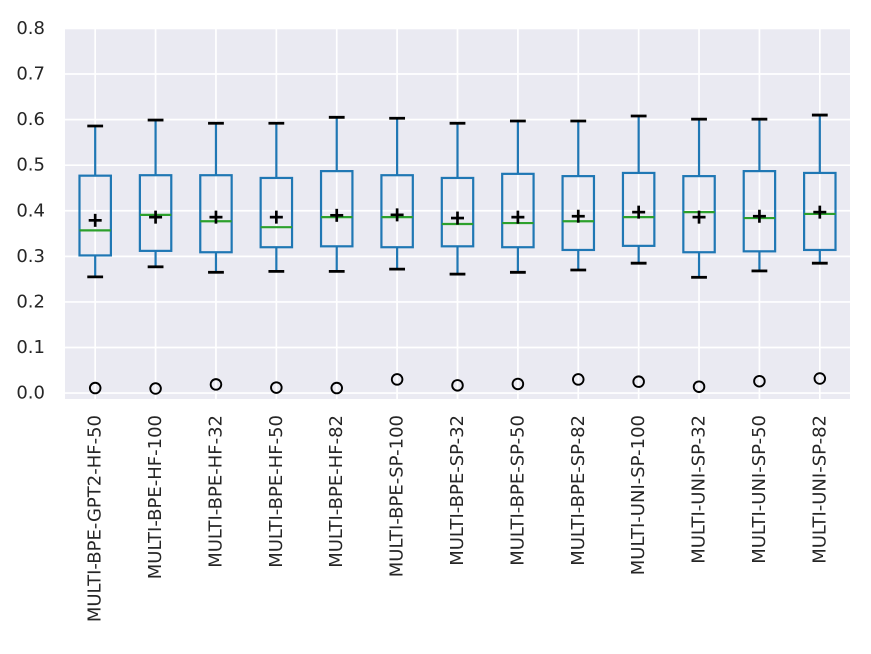  What do you see at coordinates (397, 496) in the screenshot?
I see `x-tick-label: MULTI-BPE-SP-100` at bounding box center [397, 496].